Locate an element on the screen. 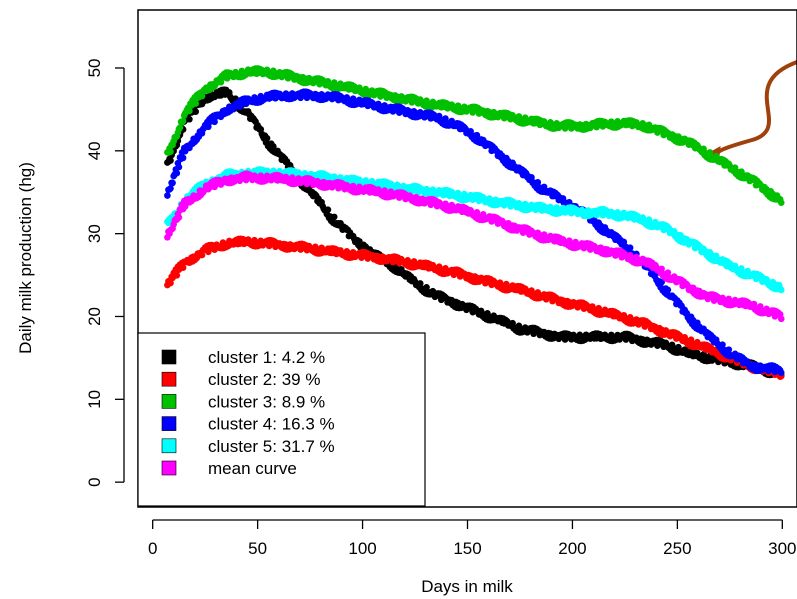 This screenshot has width=797, height=599. legend-box is located at coordinates (281, 419).